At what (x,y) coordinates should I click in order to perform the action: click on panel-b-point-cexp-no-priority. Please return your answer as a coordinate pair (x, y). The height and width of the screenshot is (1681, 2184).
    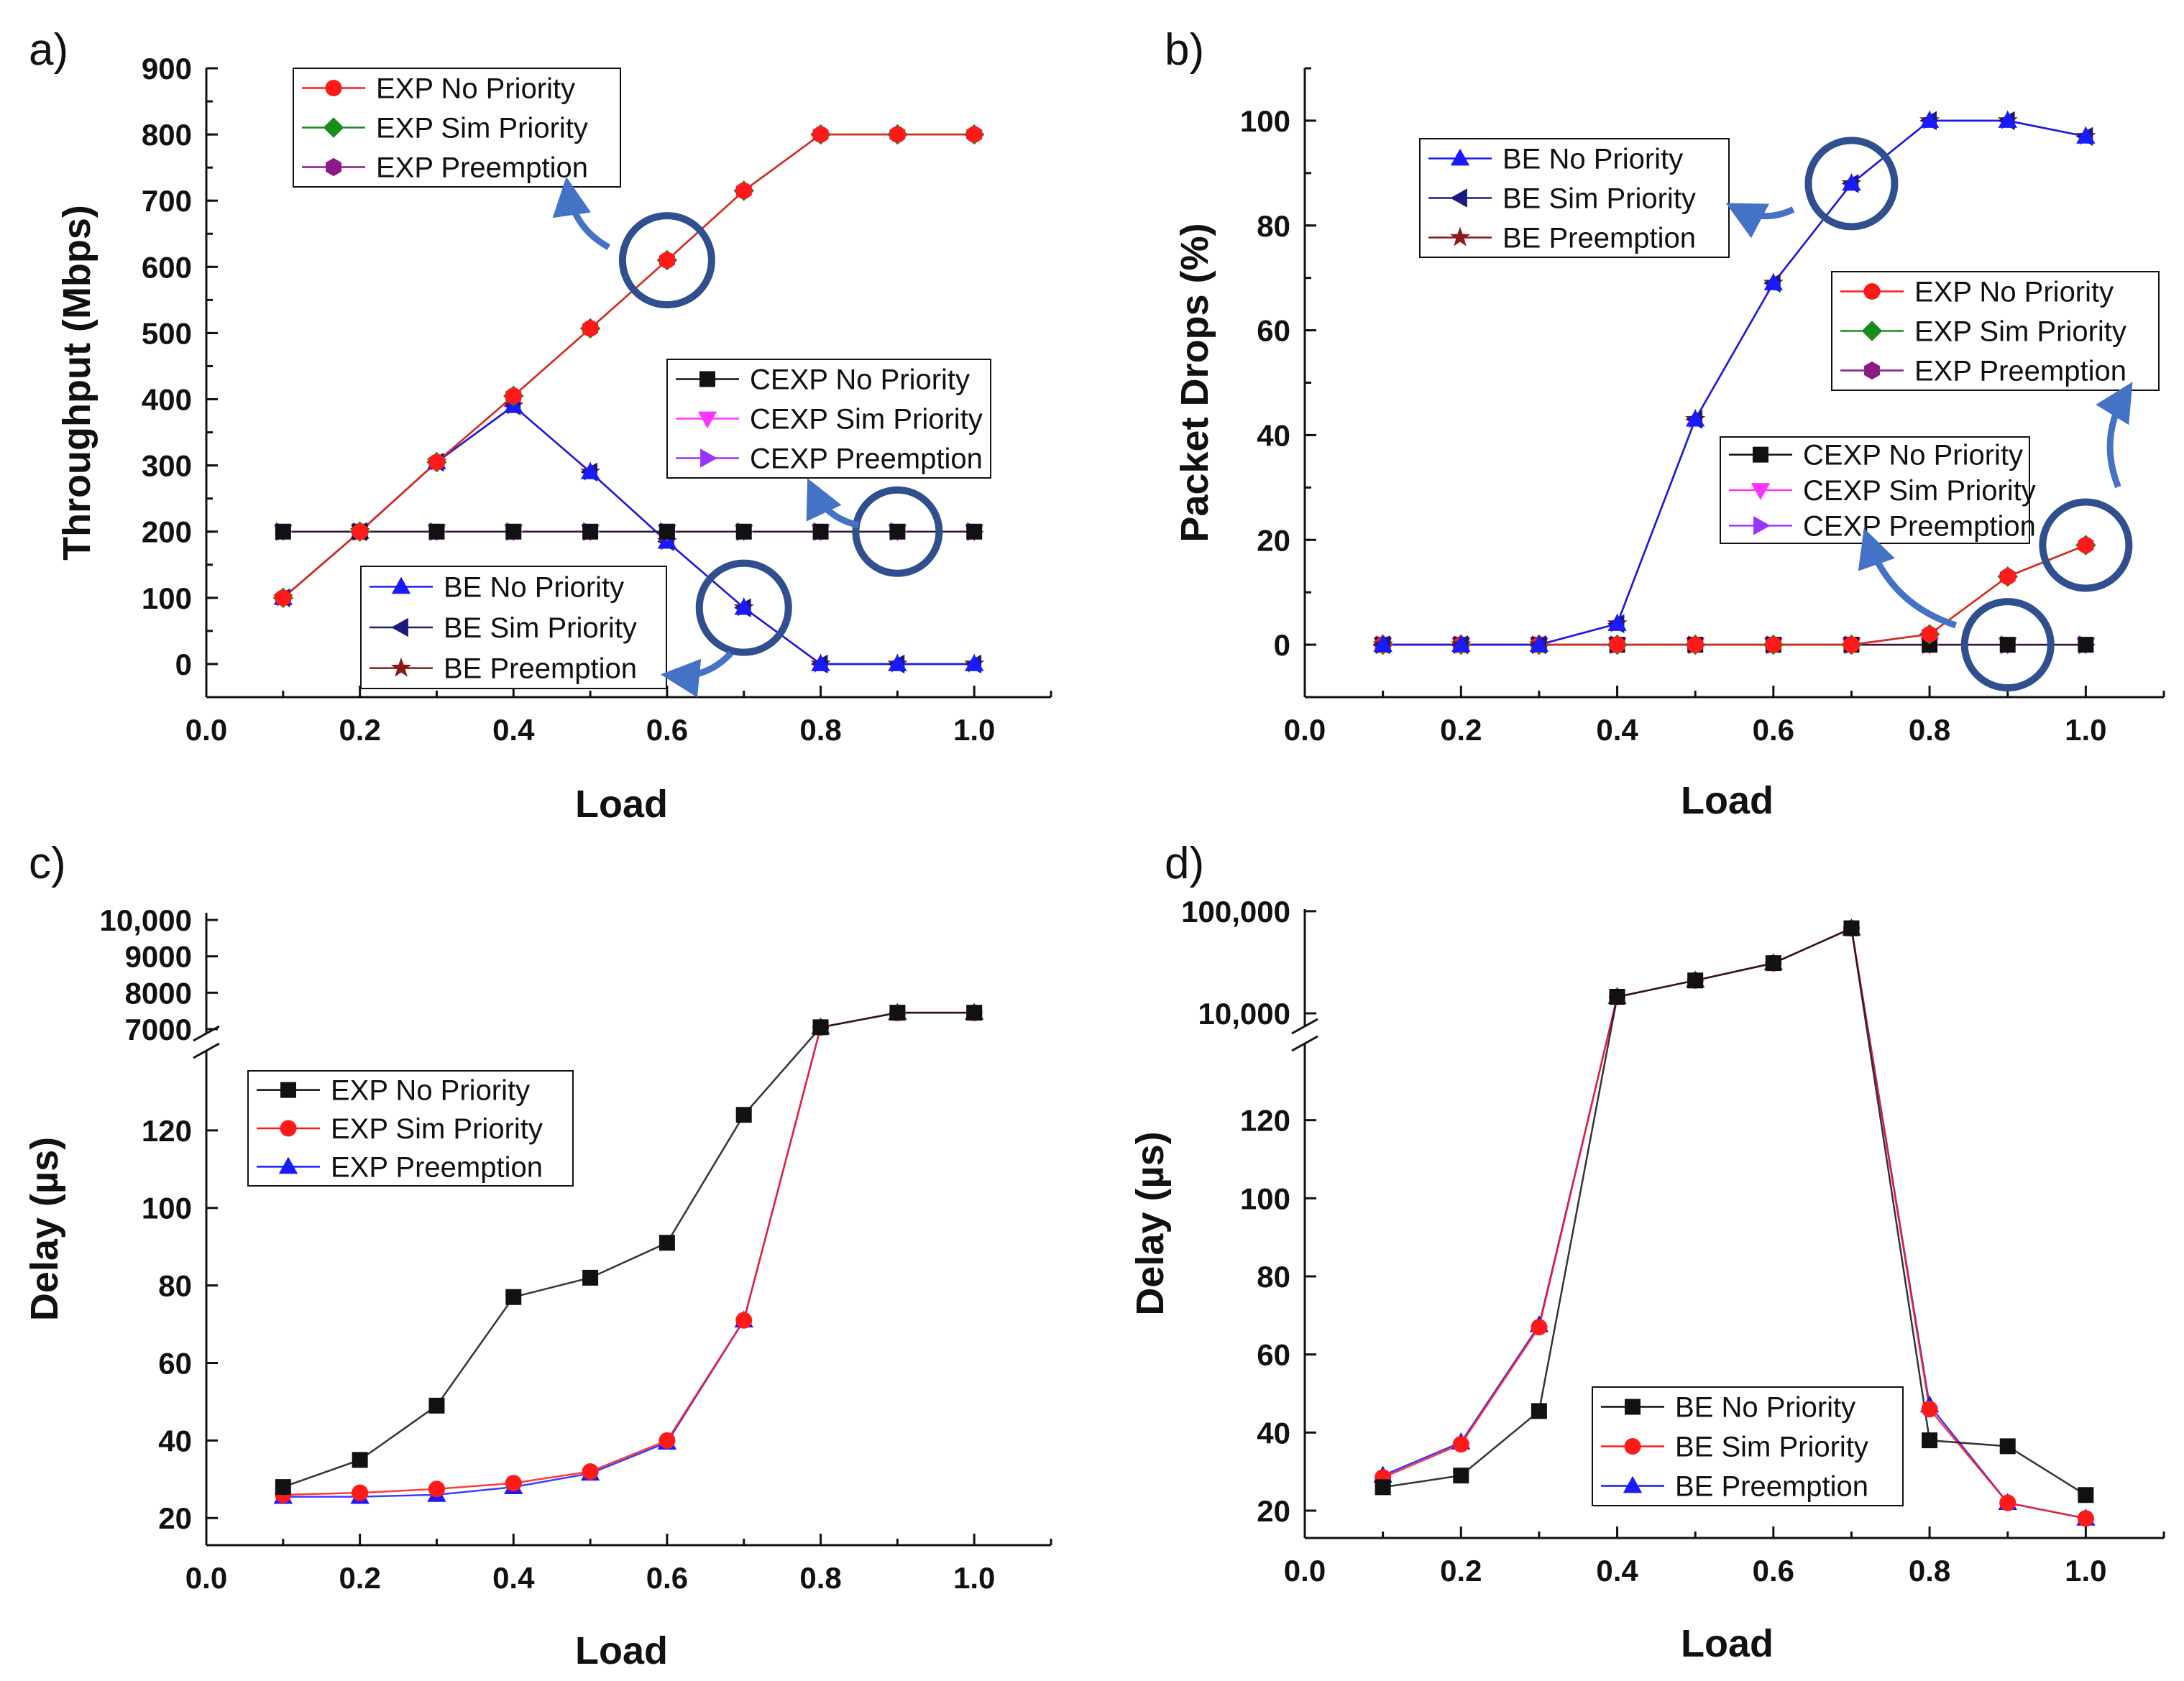
    Looking at the image, I should click on (2086, 645).